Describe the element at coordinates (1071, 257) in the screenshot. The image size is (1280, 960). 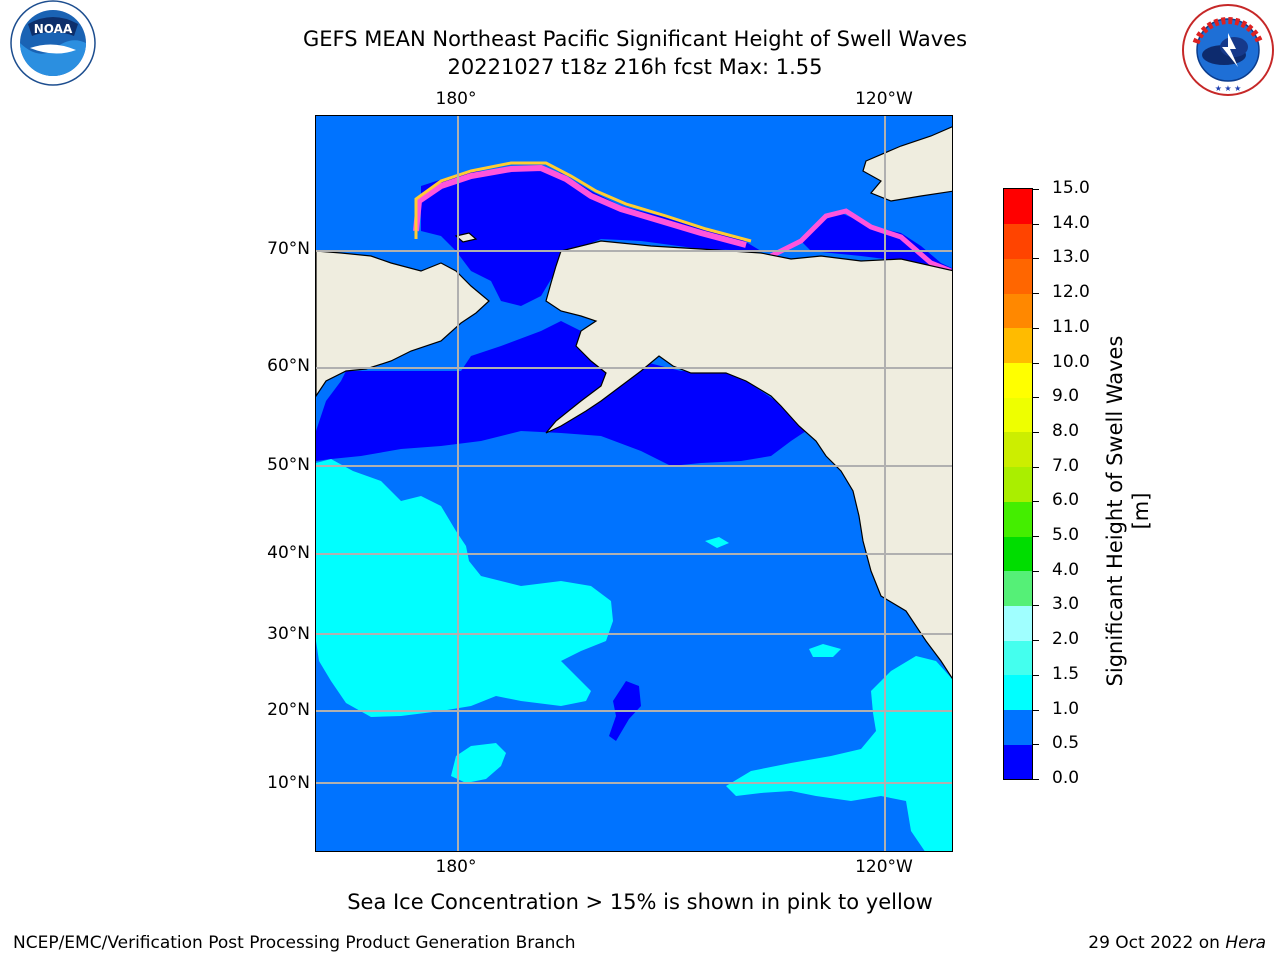
I see `colorbar-tick-label: 13.0` at that location.